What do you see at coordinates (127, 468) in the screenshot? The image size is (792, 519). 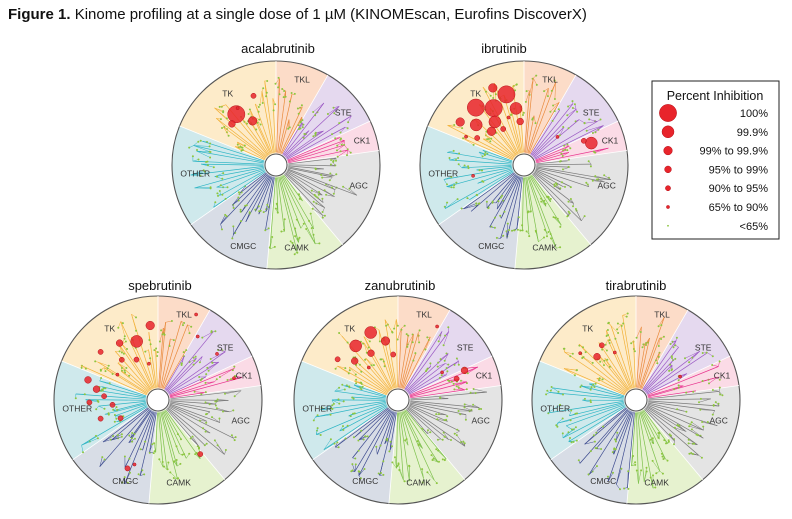 I see `hit-point` at bounding box center [127, 468].